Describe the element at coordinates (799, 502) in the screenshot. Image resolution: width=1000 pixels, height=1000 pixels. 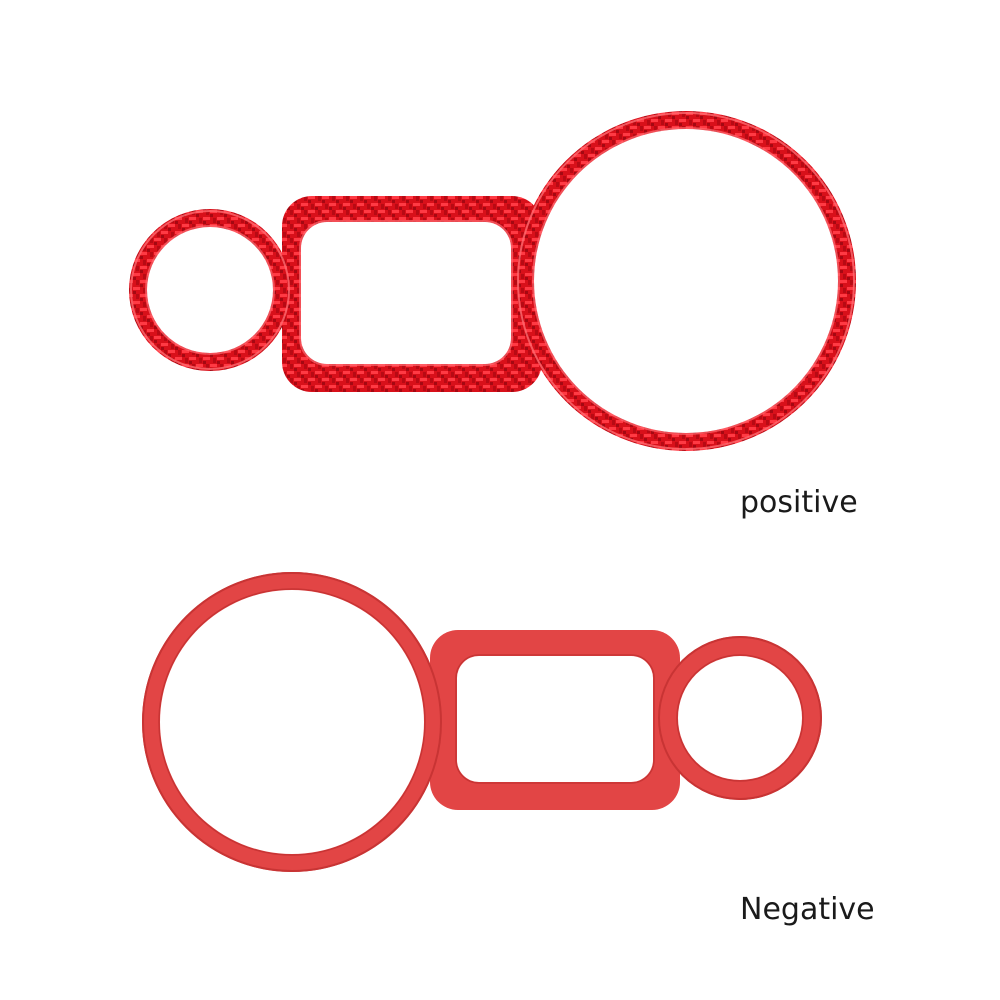
I see `caption-positive: positive` at that location.